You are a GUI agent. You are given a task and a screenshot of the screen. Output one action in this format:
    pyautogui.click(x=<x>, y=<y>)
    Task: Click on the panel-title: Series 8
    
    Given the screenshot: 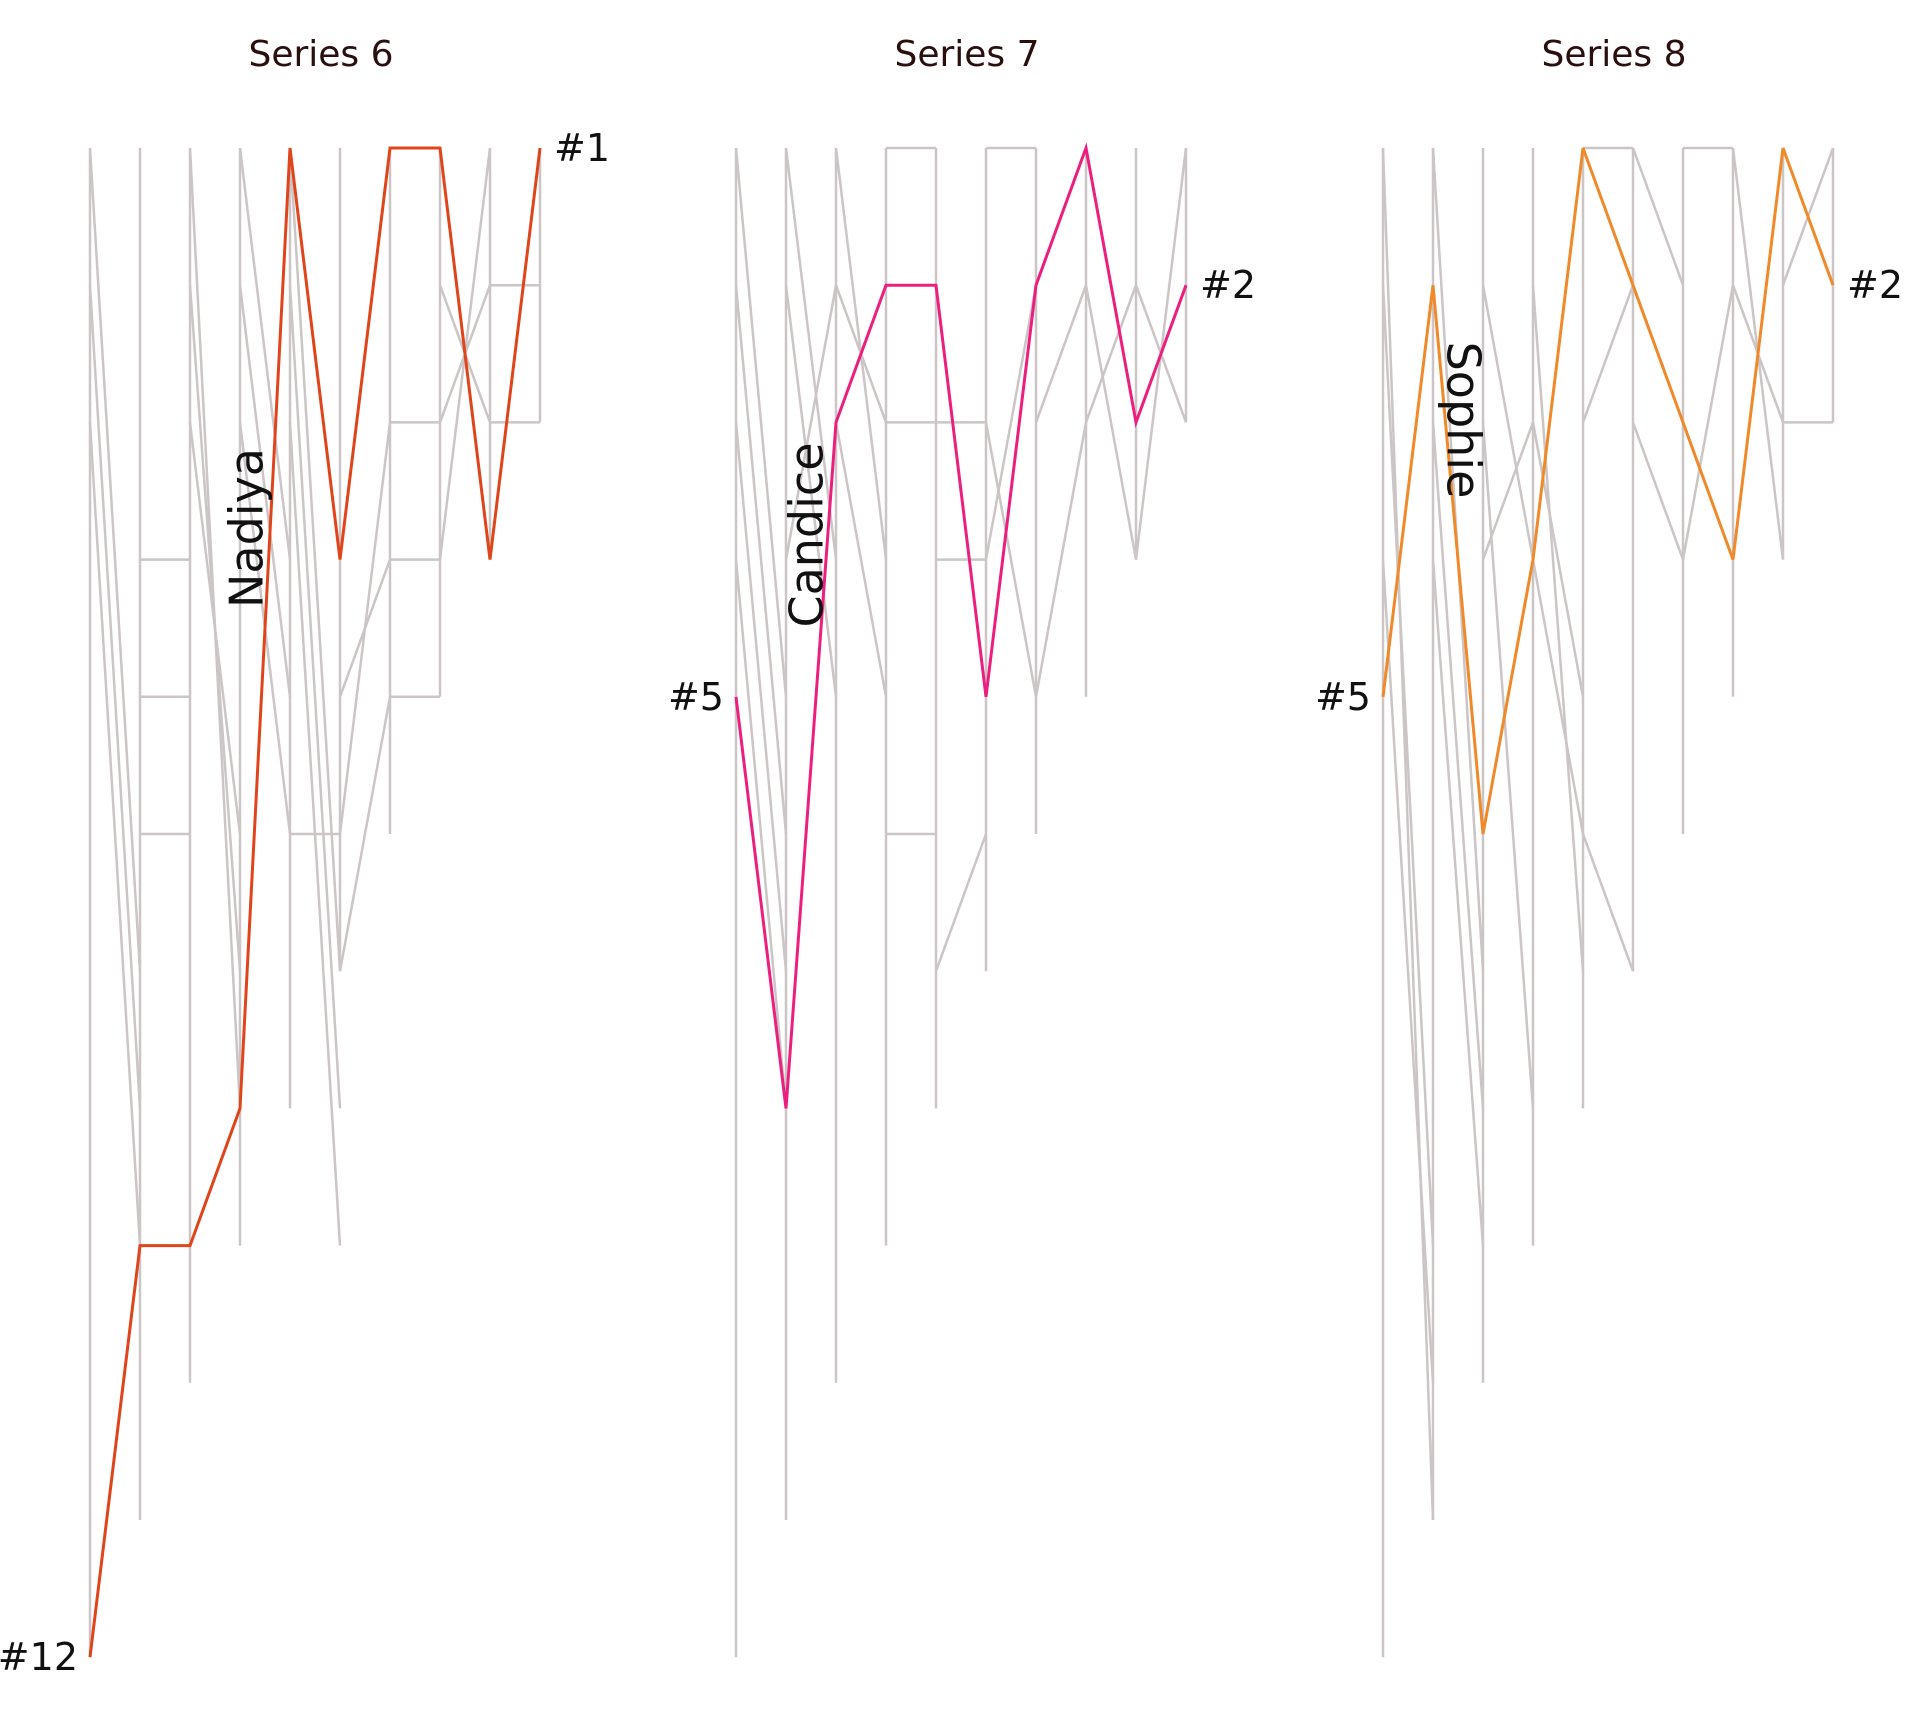 What is the action you would take?
    pyautogui.click(x=1613, y=54)
    